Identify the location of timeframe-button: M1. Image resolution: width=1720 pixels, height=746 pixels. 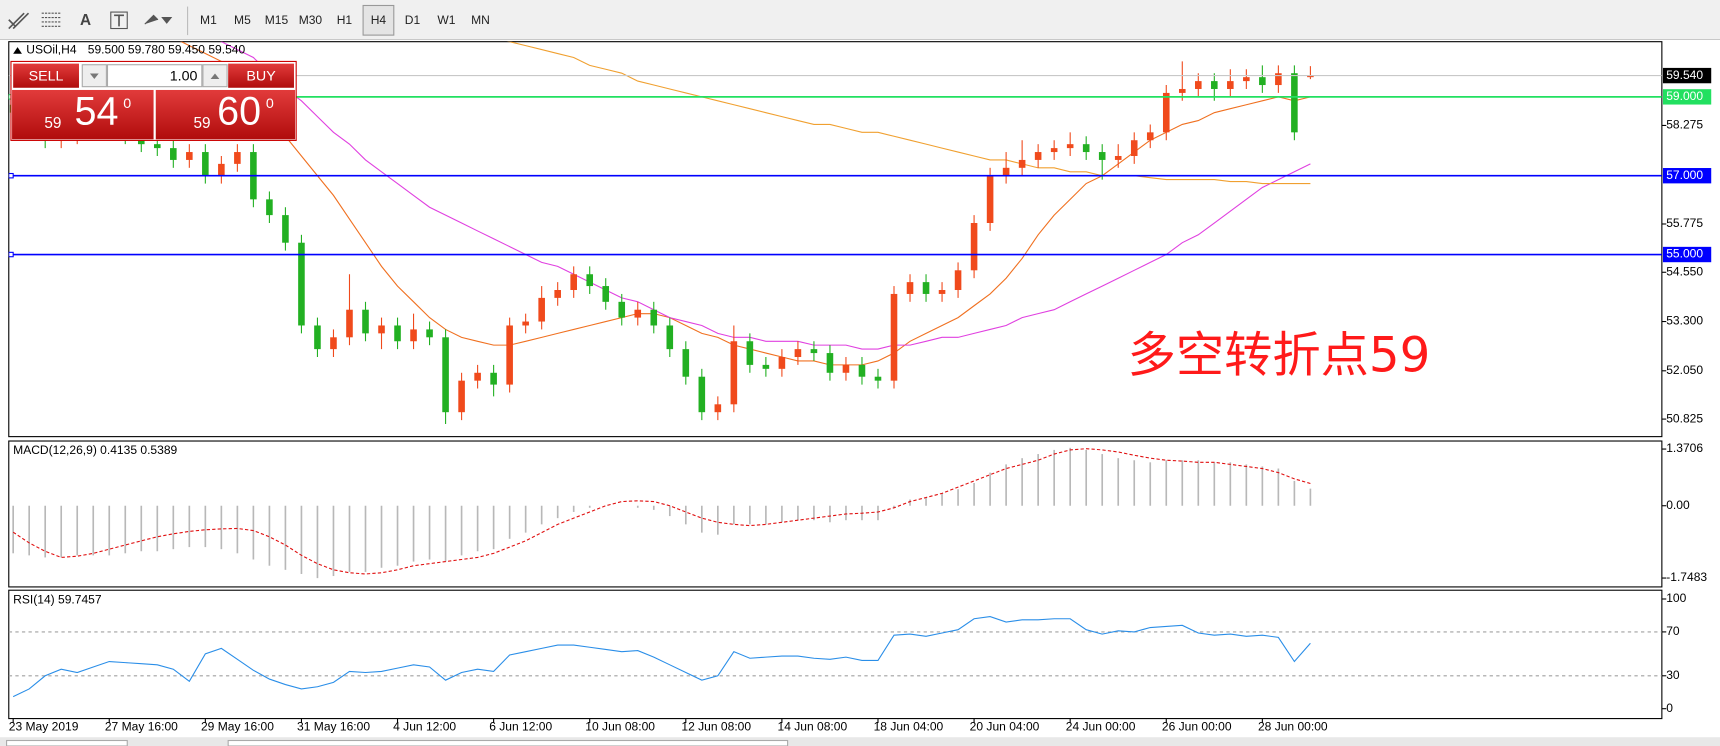
(208, 20).